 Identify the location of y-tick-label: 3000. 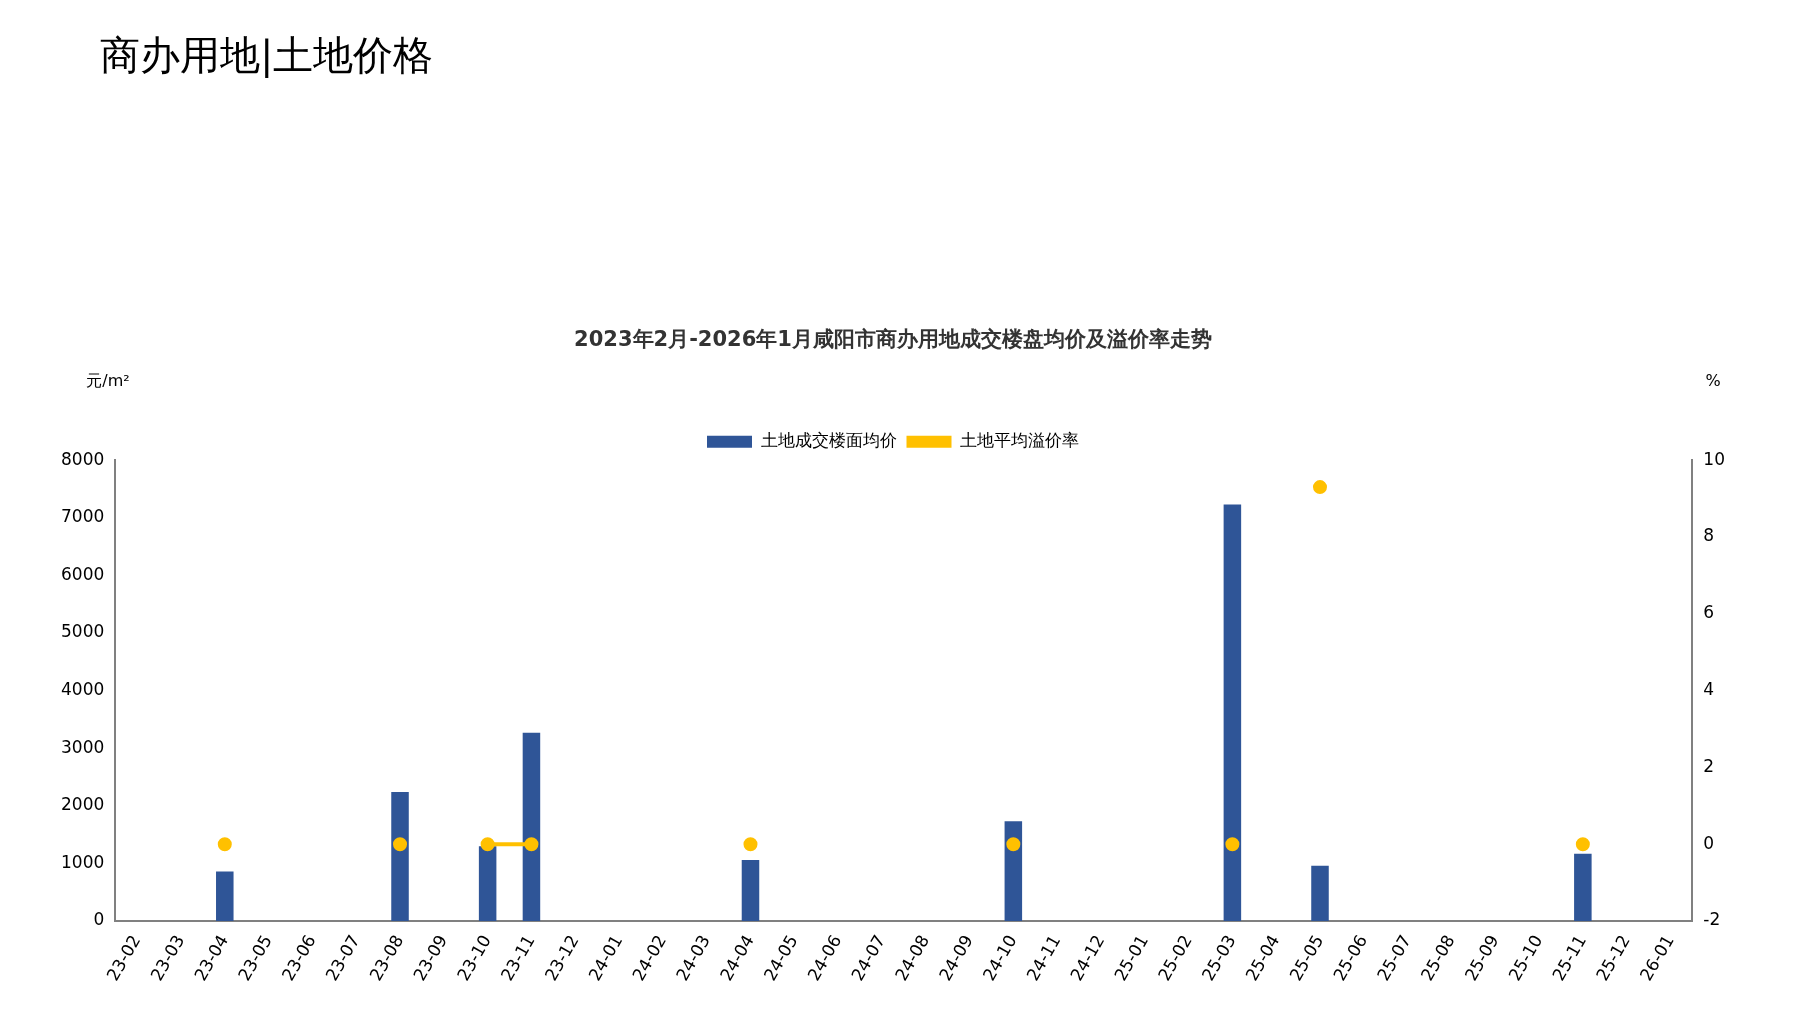
(83, 746).